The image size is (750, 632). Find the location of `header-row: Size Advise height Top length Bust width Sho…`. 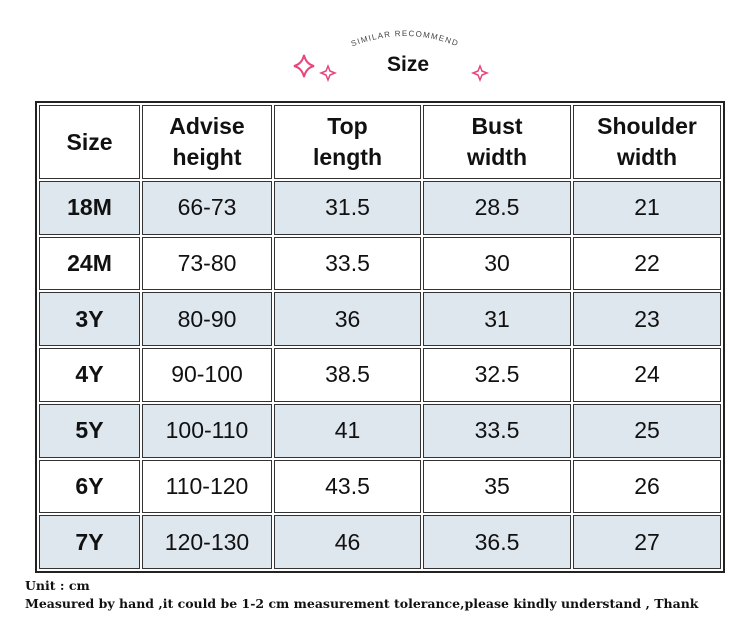

header-row: Size Advise height Top length Bust width Sho… is located at coordinates (380, 142).